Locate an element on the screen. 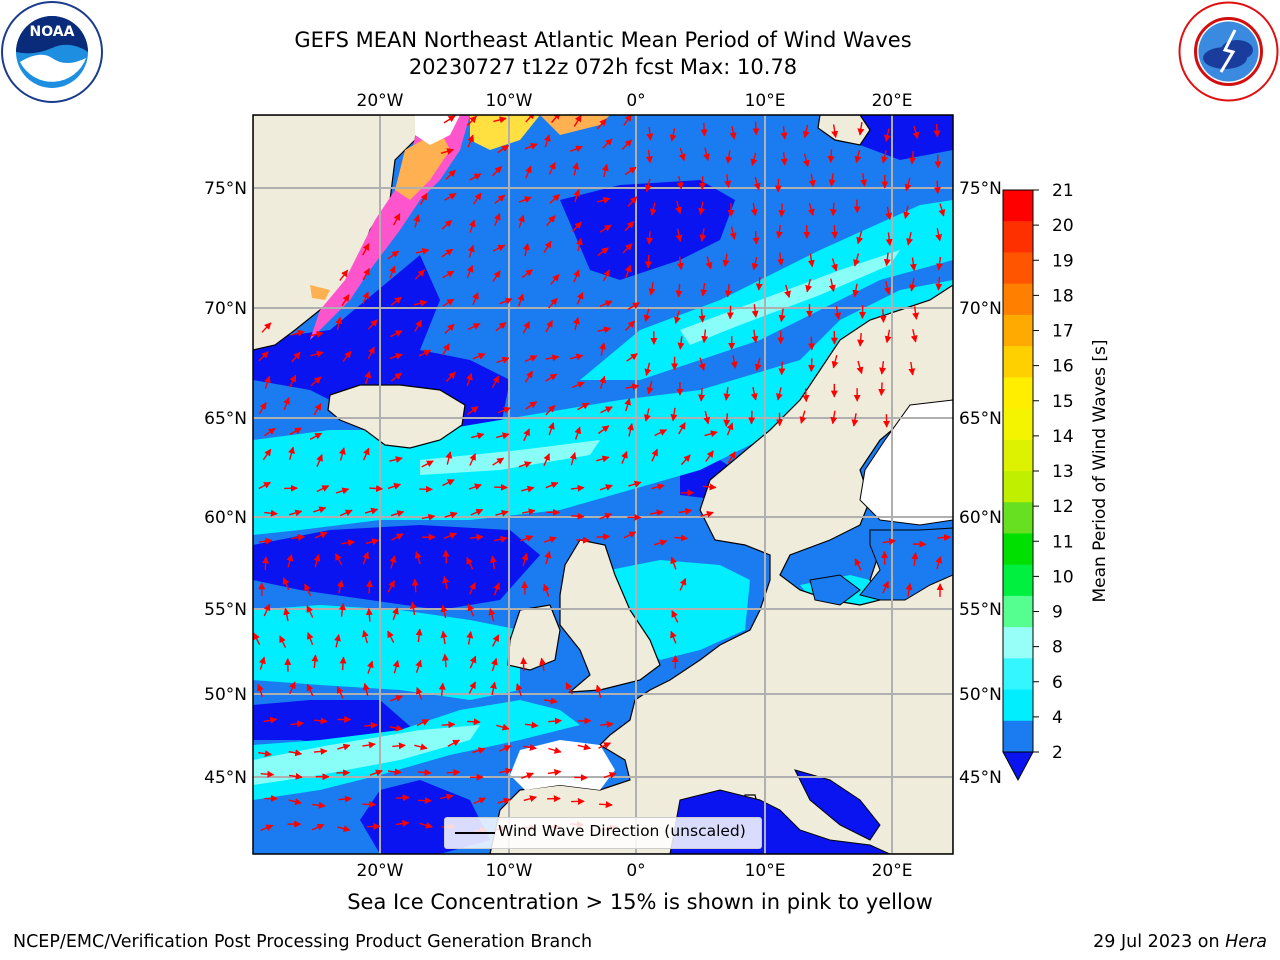 The height and width of the screenshot is (960, 1280). lat-tick-right: 65°N is located at coordinates (980, 419).